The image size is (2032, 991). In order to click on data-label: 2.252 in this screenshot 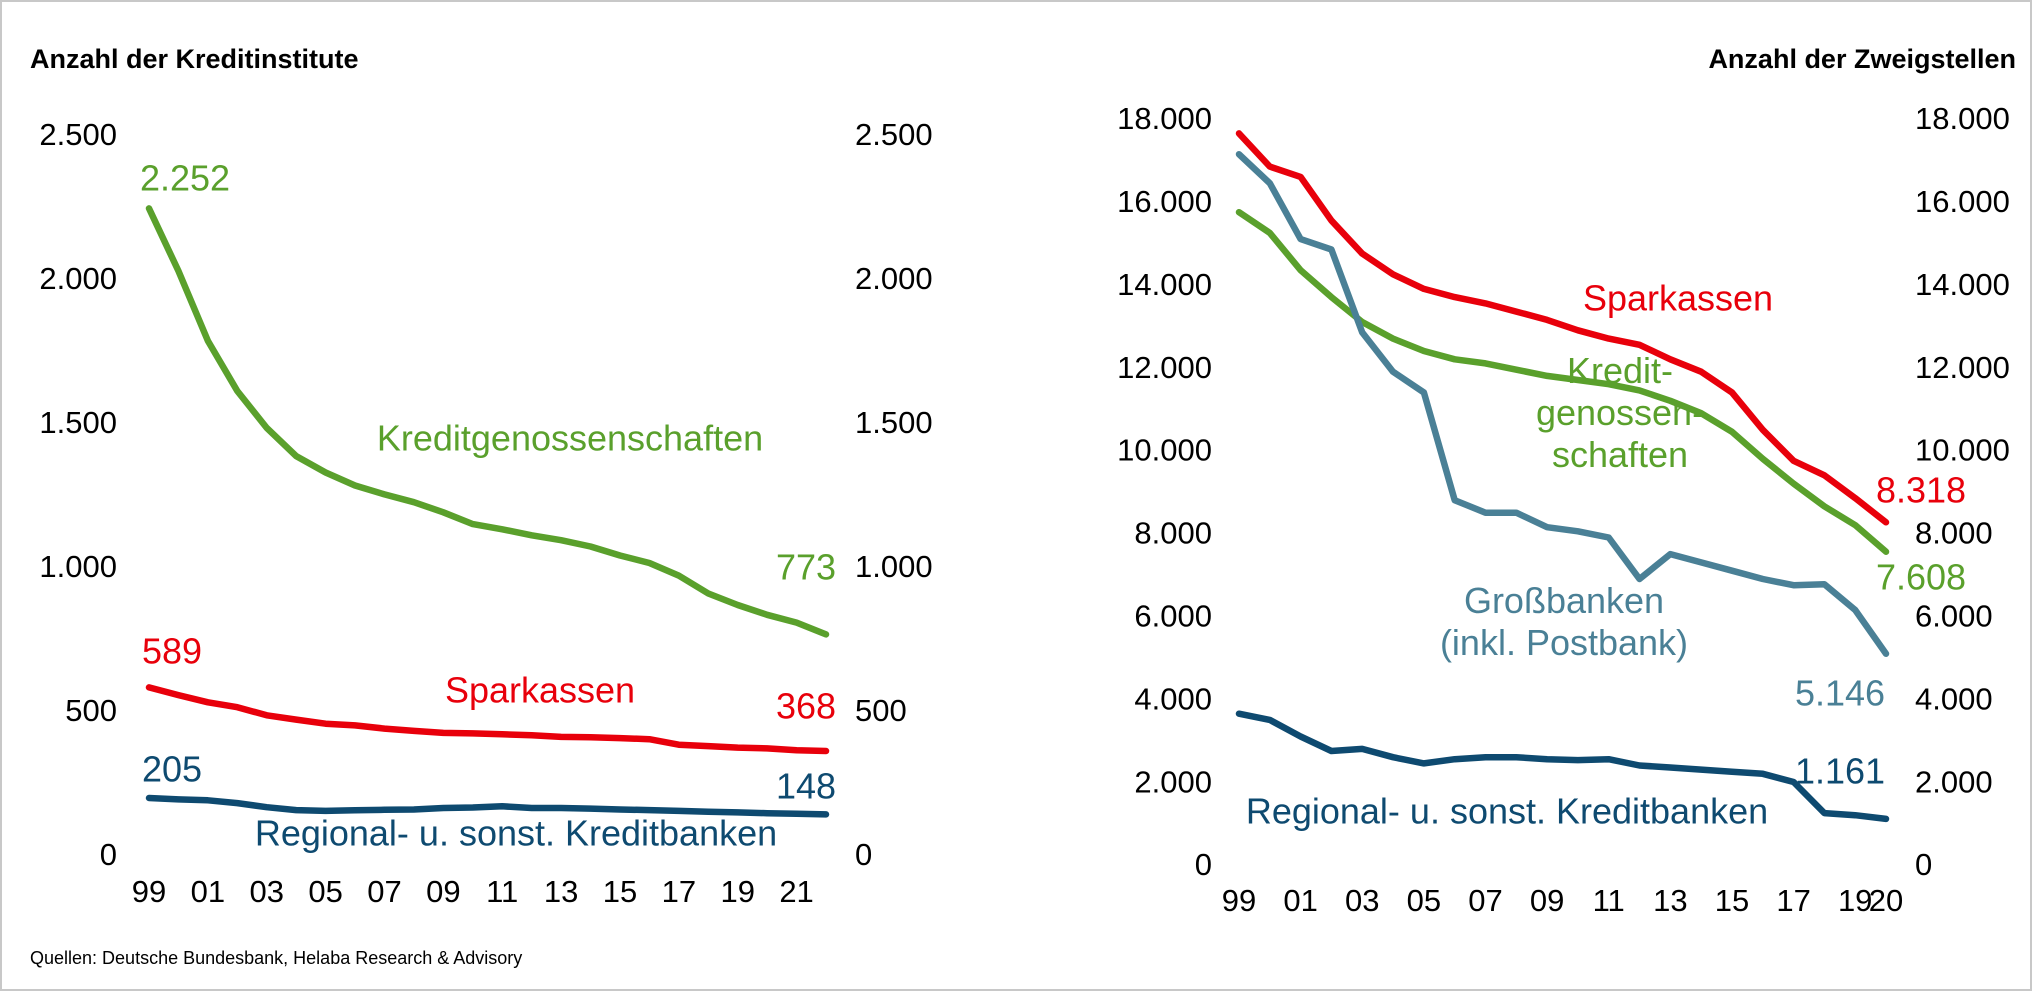, I will do `click(185, 178)`.